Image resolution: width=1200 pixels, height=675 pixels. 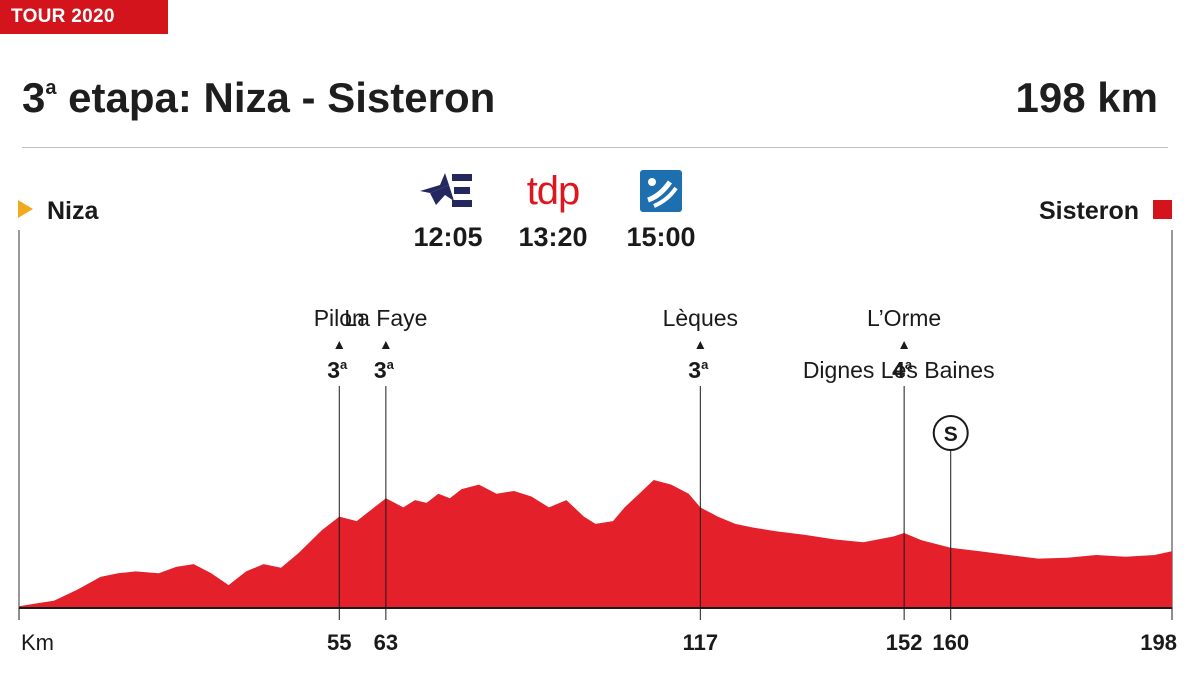 What do you see at coordinates (595, 147) in the screenshot?
I see `header-divider` at bounding box center [595, 147].